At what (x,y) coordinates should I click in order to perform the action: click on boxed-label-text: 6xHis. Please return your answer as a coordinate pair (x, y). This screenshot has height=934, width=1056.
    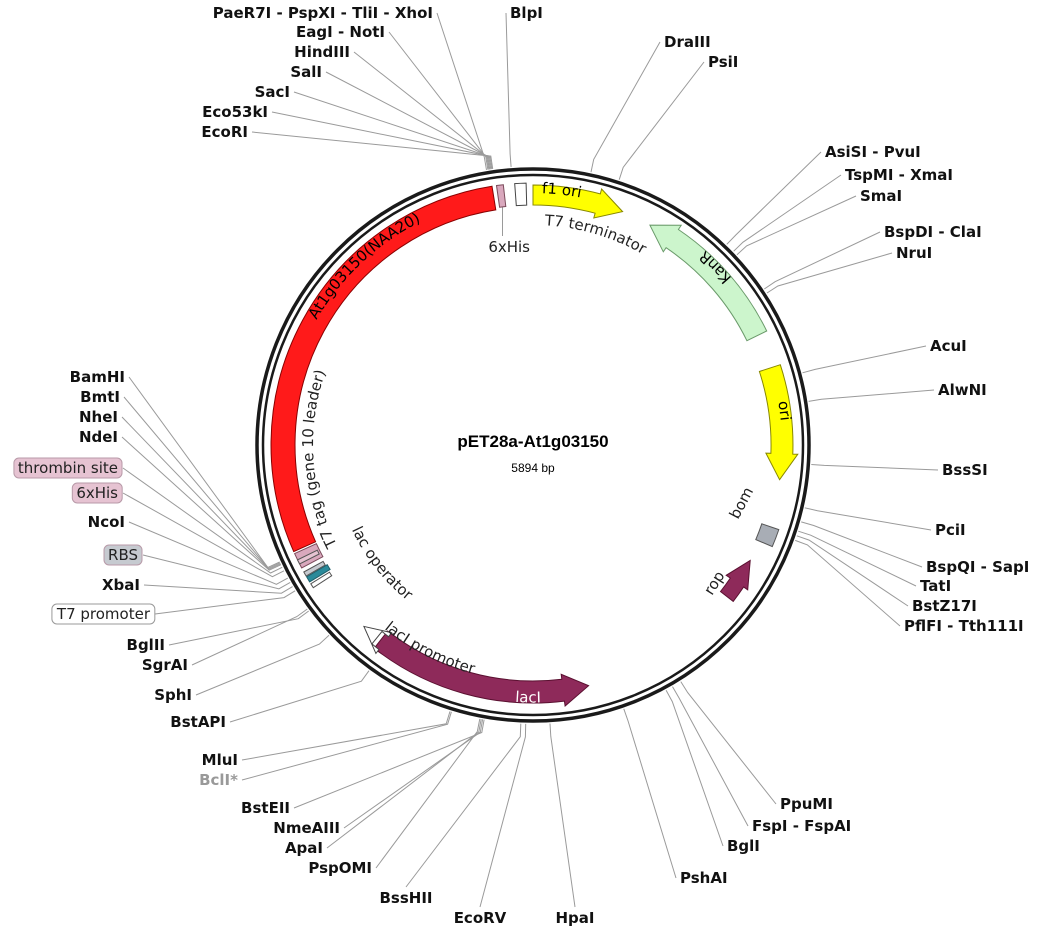
    Looking at the image, I should click on (97, 493).